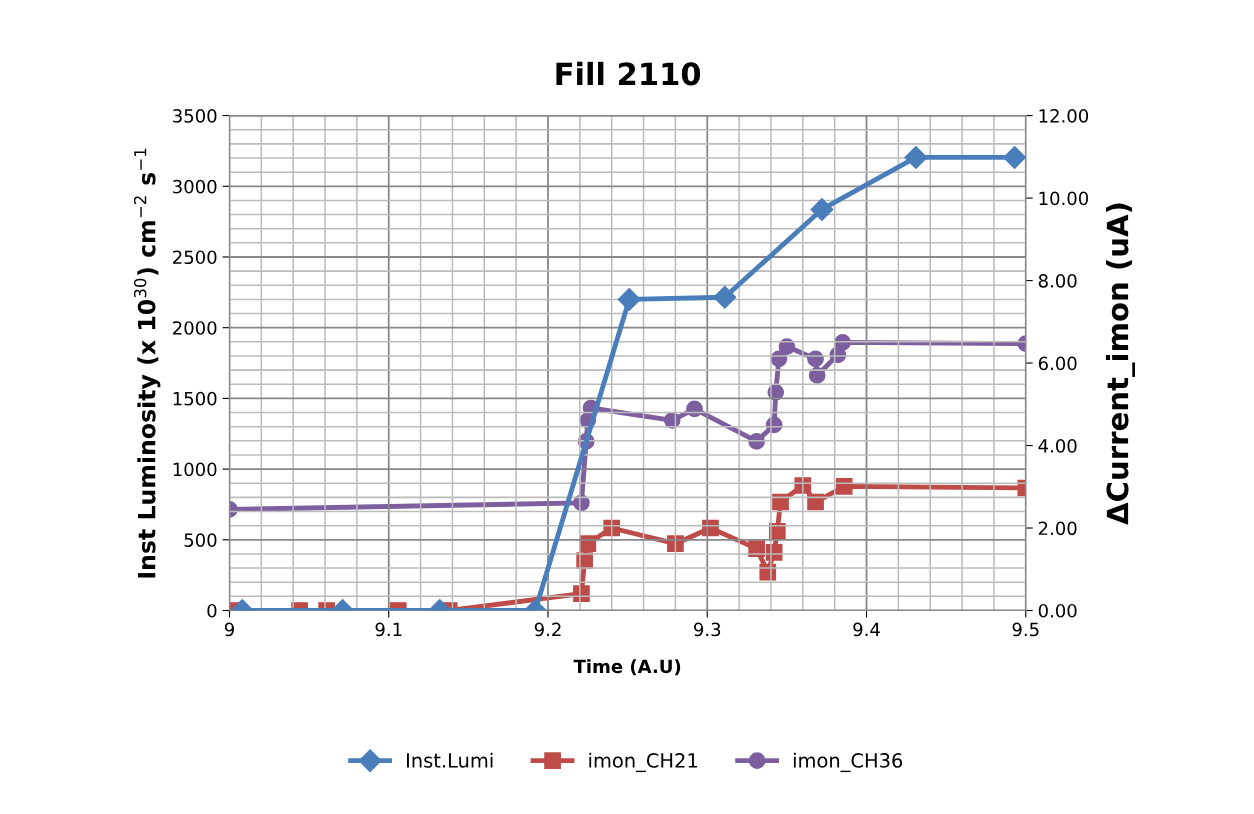 This screenshot has width=1254, height=814. What do you see at coordinates (200, 540) in the screenshot?
I see `y-tick-label: 500` at bounding box center [200, 540].